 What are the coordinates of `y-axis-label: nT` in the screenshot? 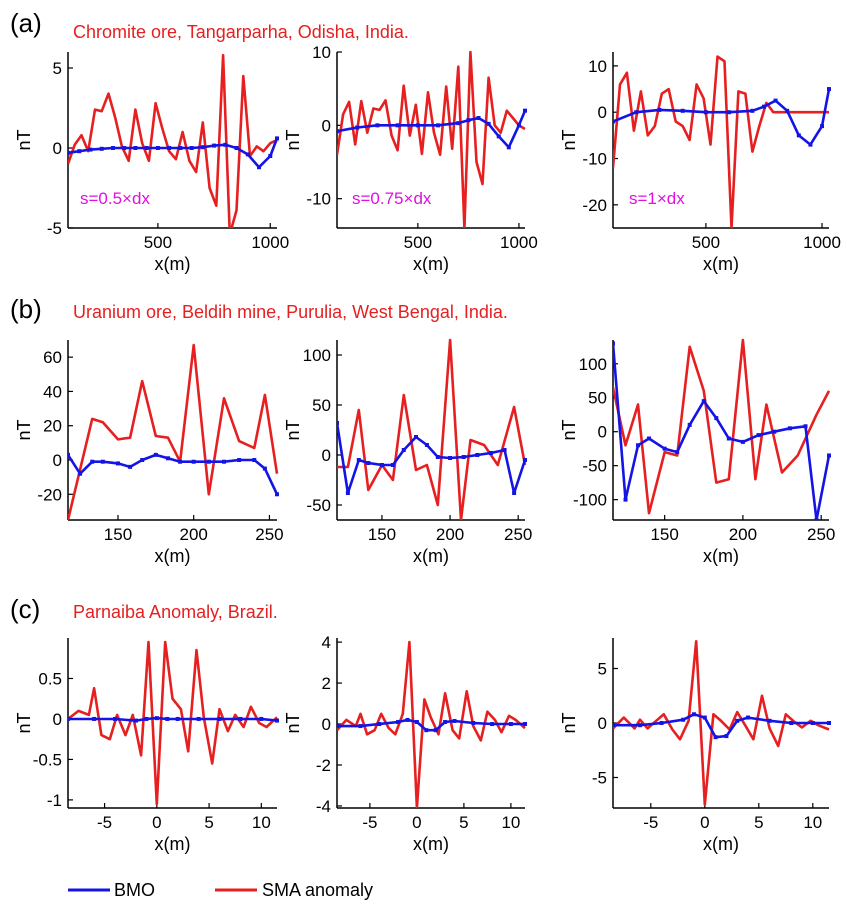 It's located at (293, 429).